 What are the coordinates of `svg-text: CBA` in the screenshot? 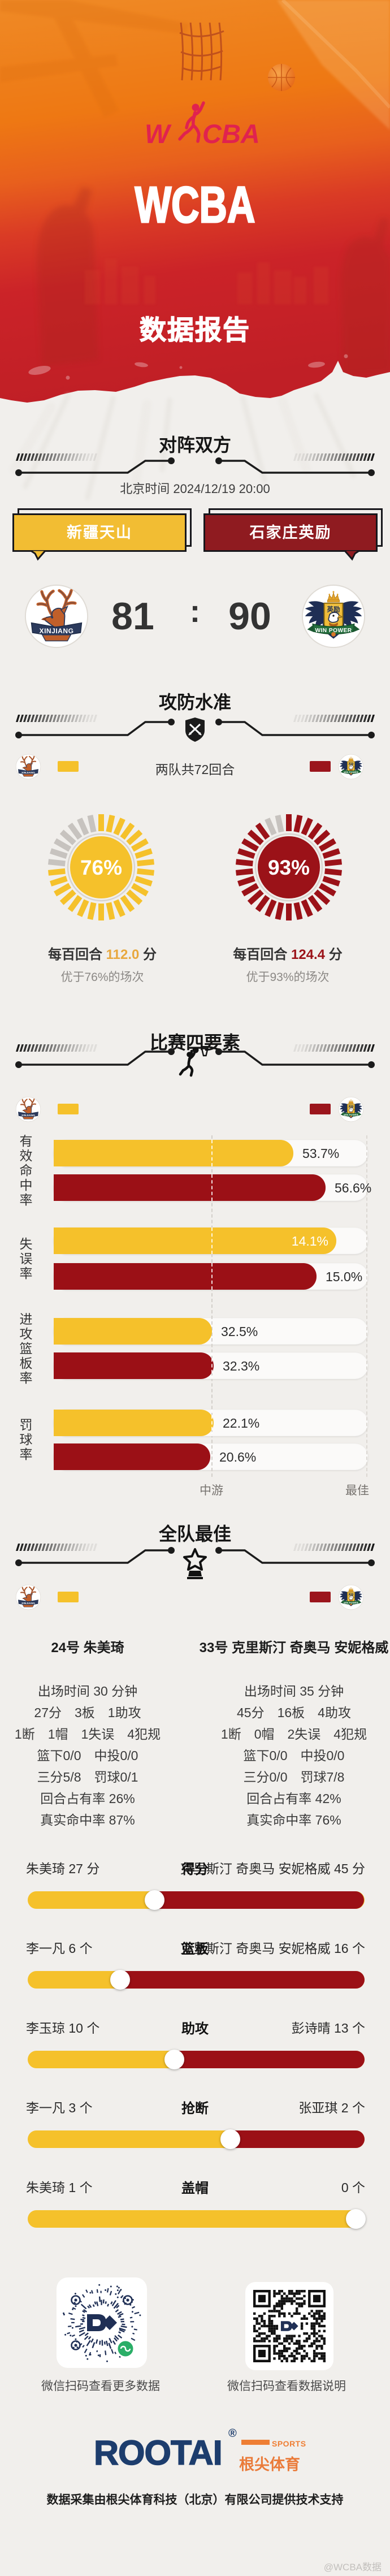 It's located at (231, 134).